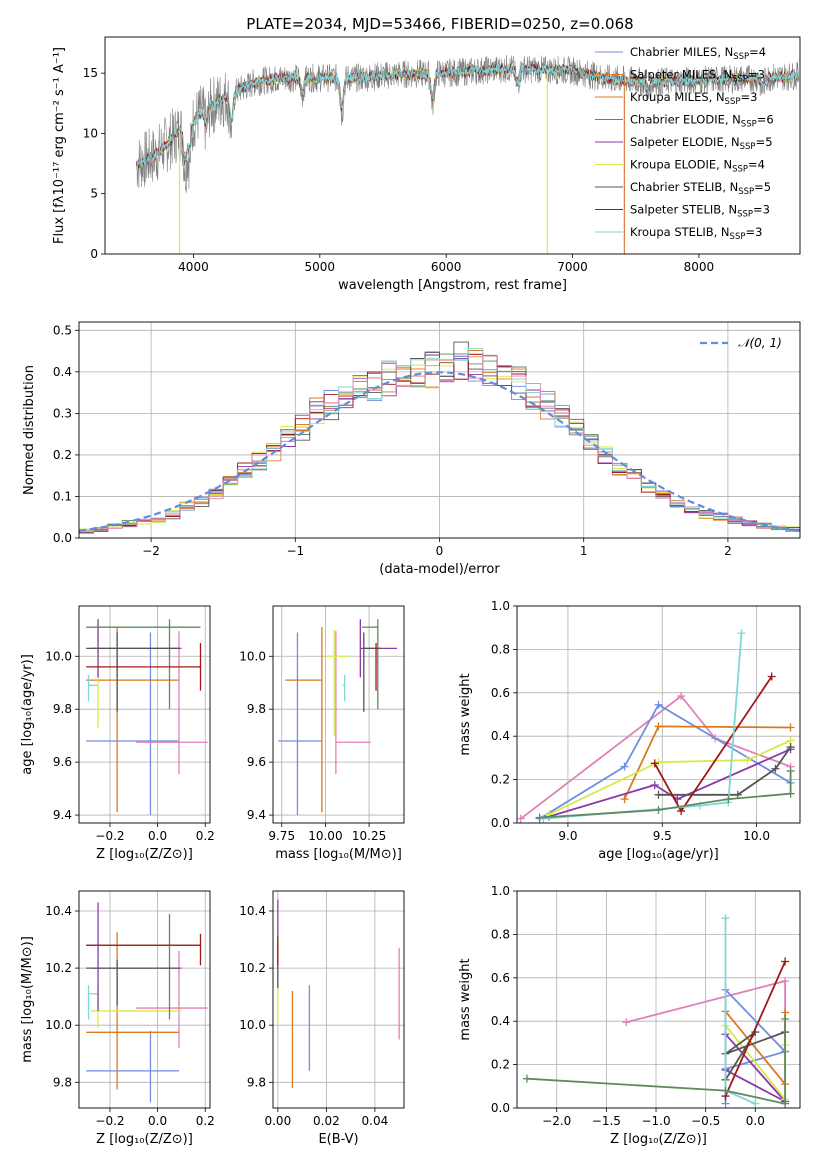  What do you see at coordinates (151, 551) in the screenshot?
I see `residuals-xtick-label: −2` at bounding box center [151, 551].